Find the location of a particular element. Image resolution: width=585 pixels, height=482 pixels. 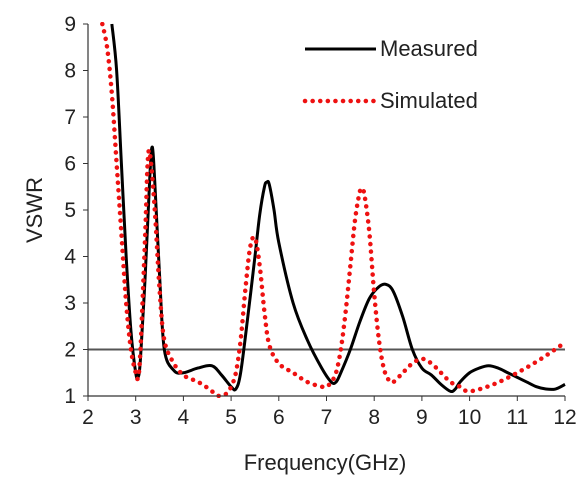

x-tick-label: 7 is located at coordinates (327, 417).